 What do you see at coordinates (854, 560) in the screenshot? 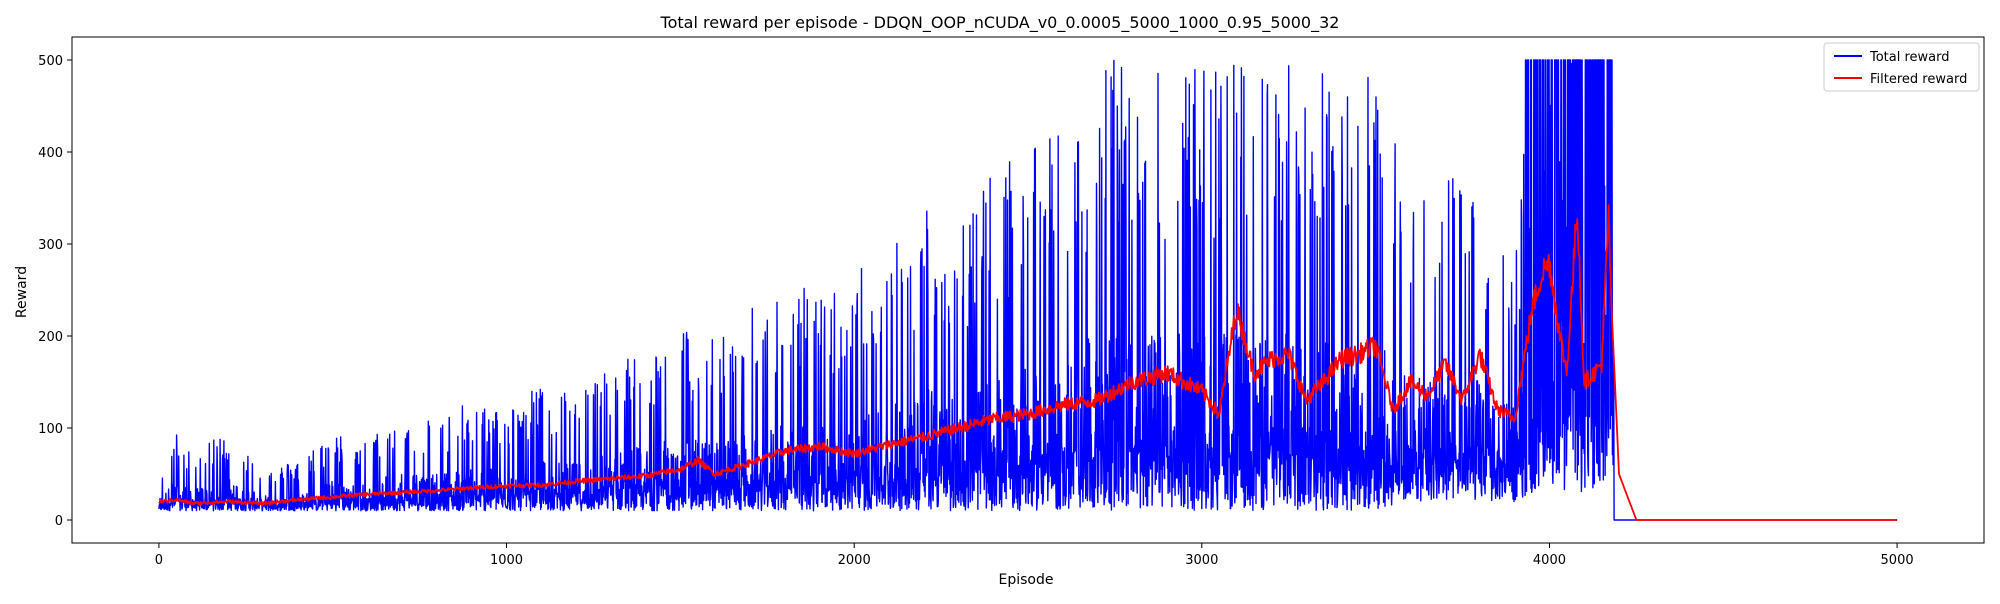
I see `x-tick-label: 2000` at bounding box center [854, 560].